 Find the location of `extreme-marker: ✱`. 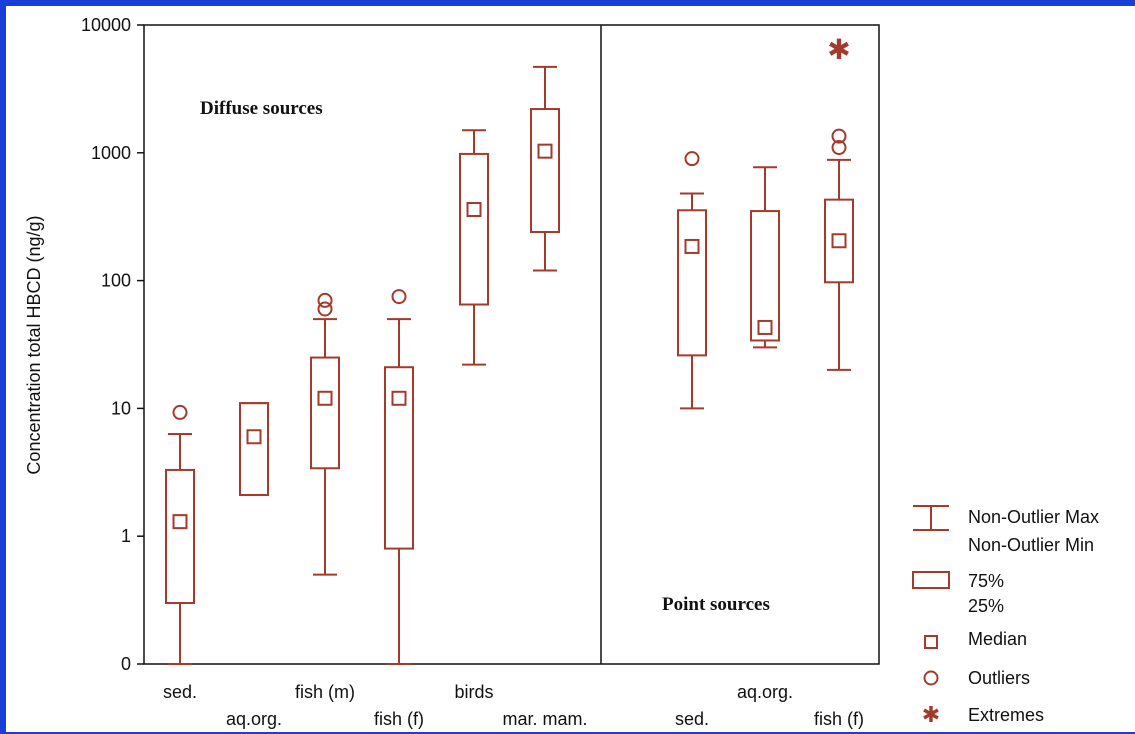

extreme-marker: ✱ is located at coordinates (838, 49).